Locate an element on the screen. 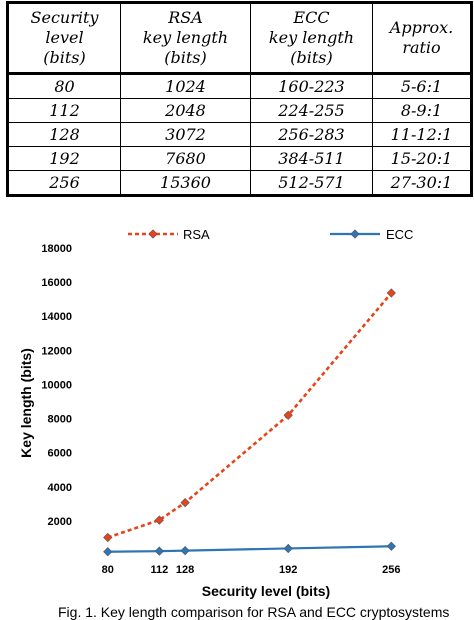 The image size is (474, 620). table-row: 128 3072 256-283 11-12:1 is located at coordinates (239, 134).